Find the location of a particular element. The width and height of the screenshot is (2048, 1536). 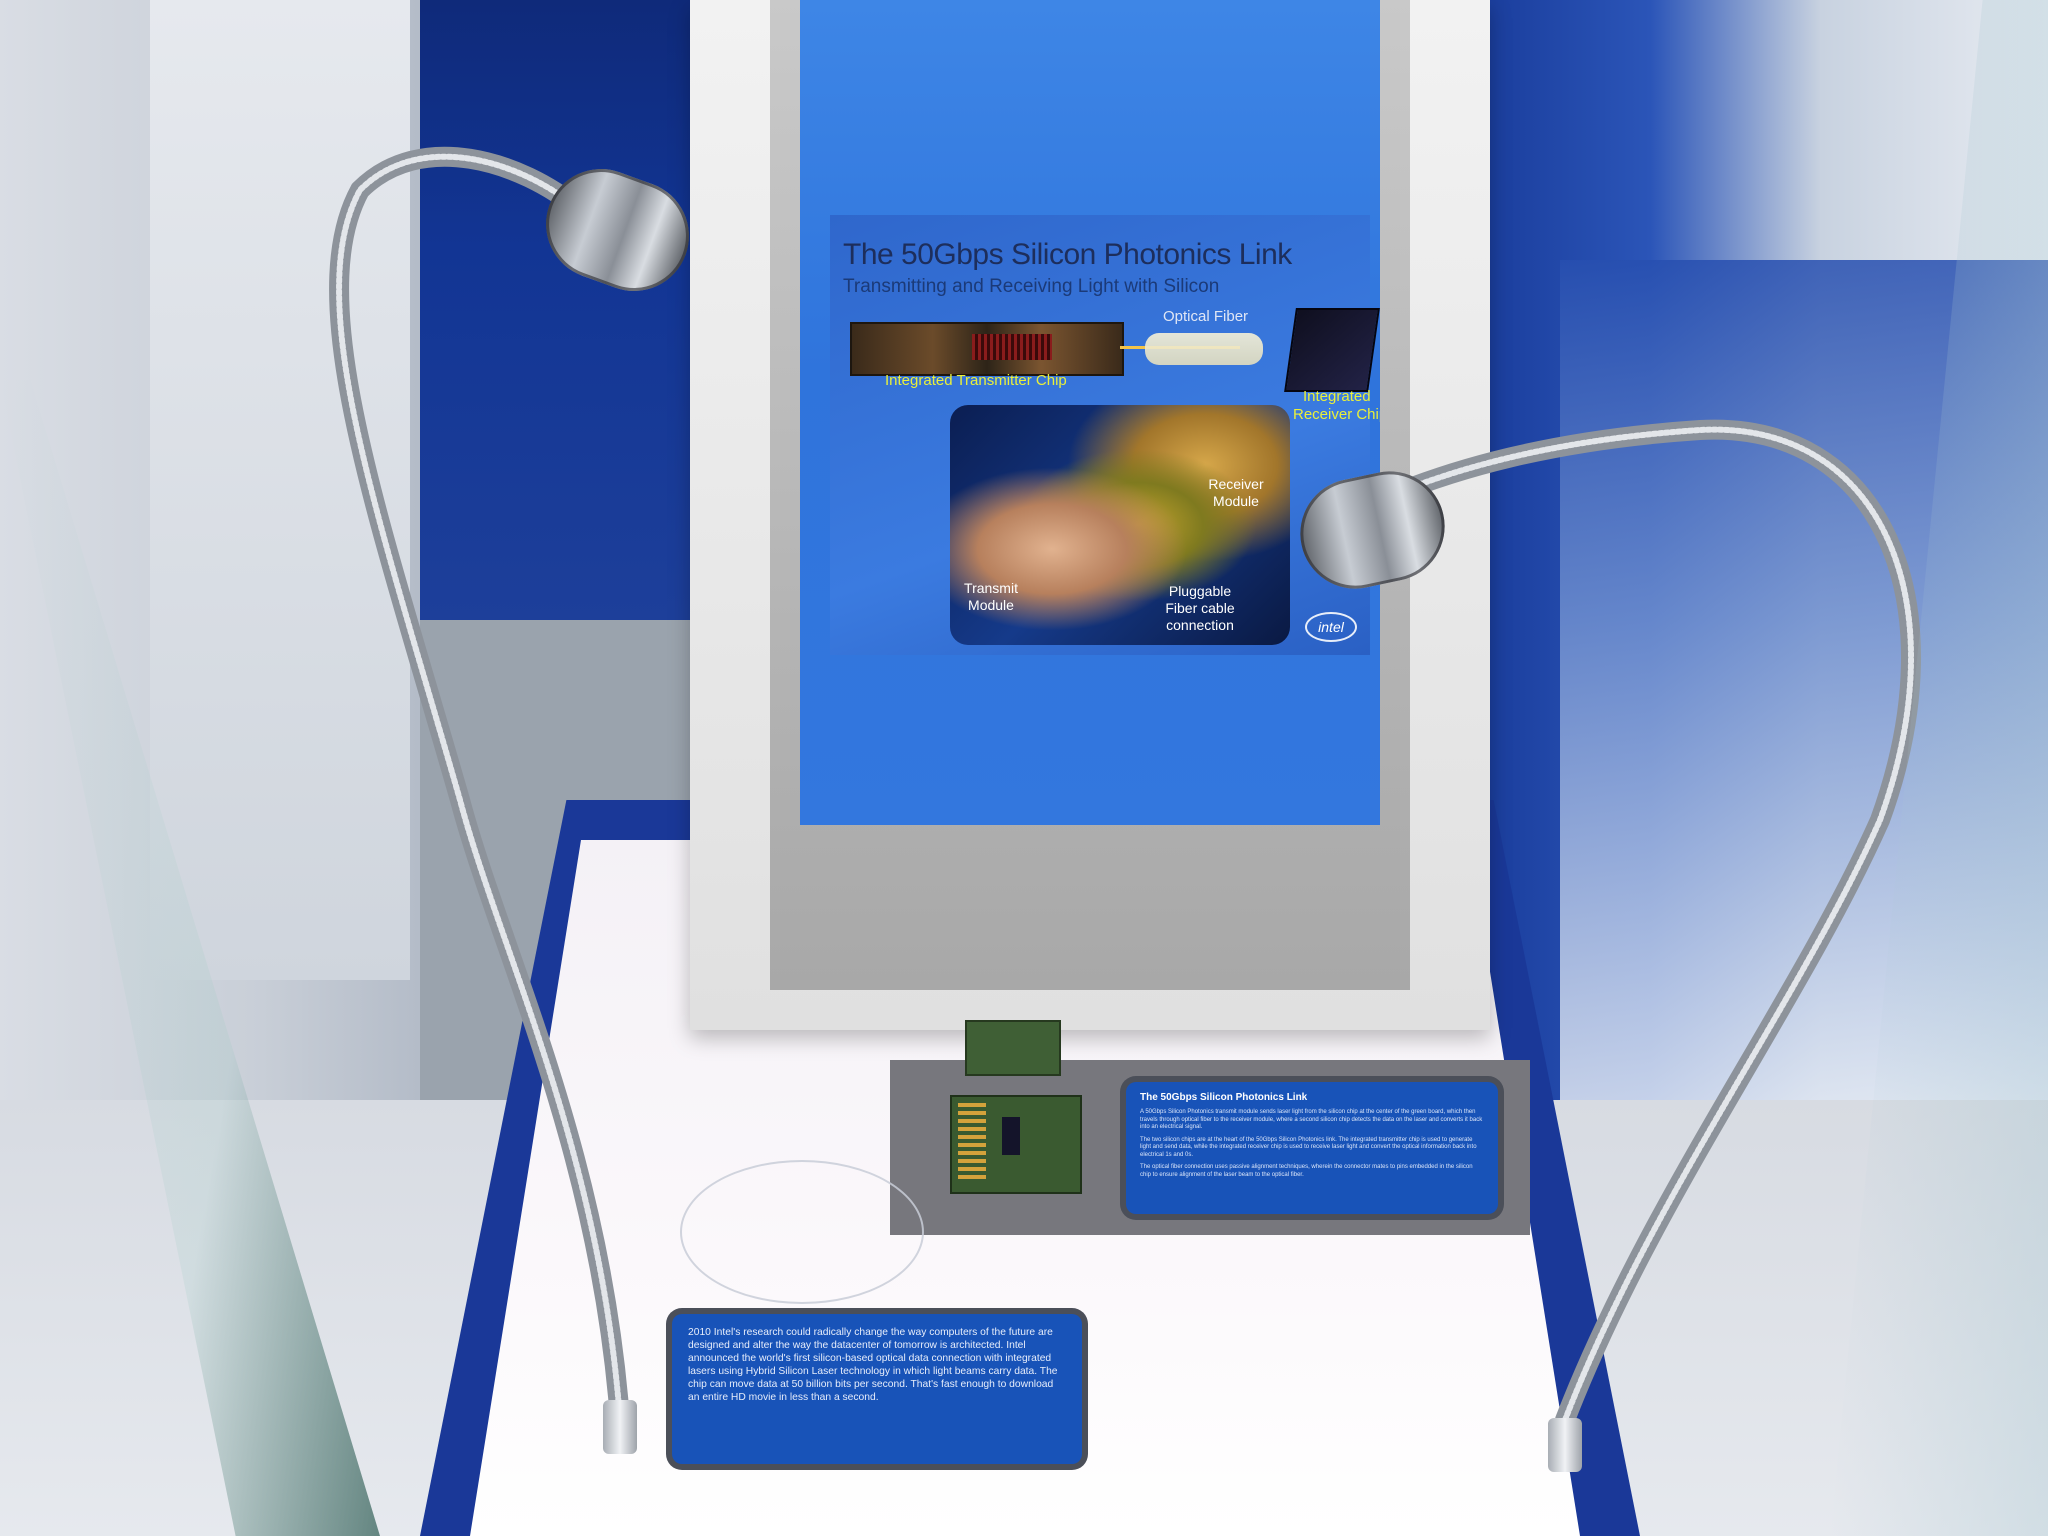

label-pluggable-line3: connection is located at coordinates (1200, 625).